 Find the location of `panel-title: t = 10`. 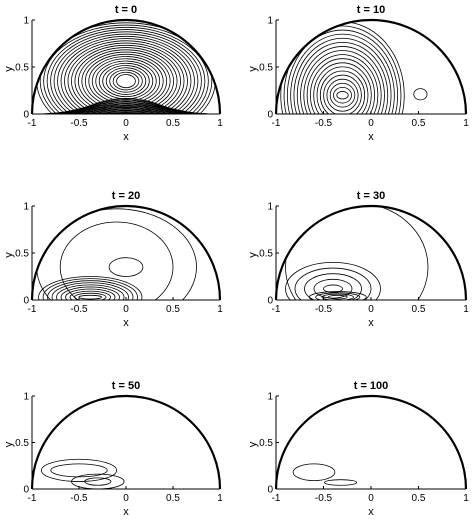

panel-title: t = 10 is located at coordinates (371, 10).